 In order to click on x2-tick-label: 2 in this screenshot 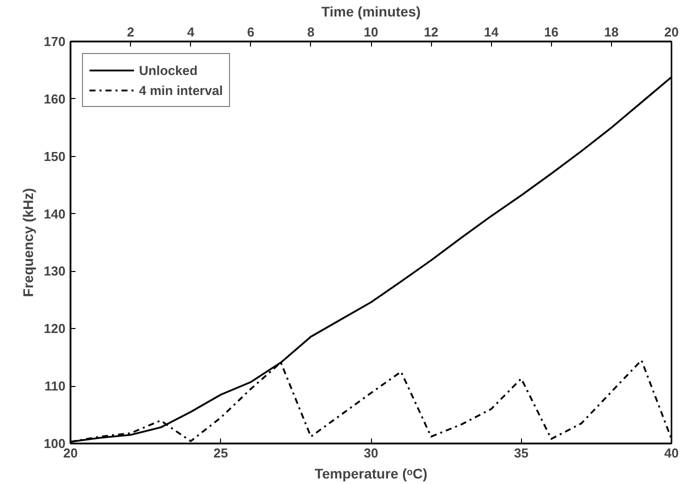, I will do `click(130, 32)`.